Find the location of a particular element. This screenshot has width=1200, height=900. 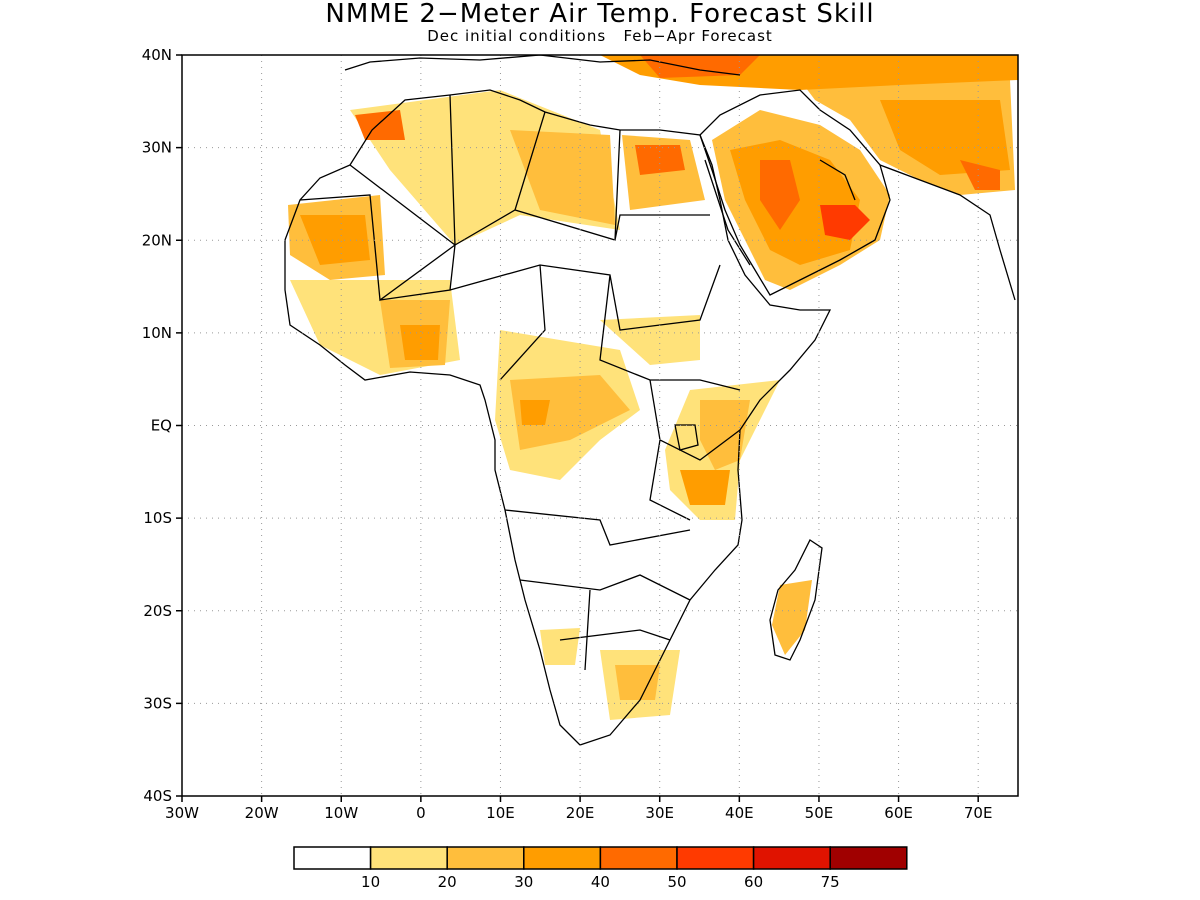

madagascar-coastline is located at coordinates (796, 600).